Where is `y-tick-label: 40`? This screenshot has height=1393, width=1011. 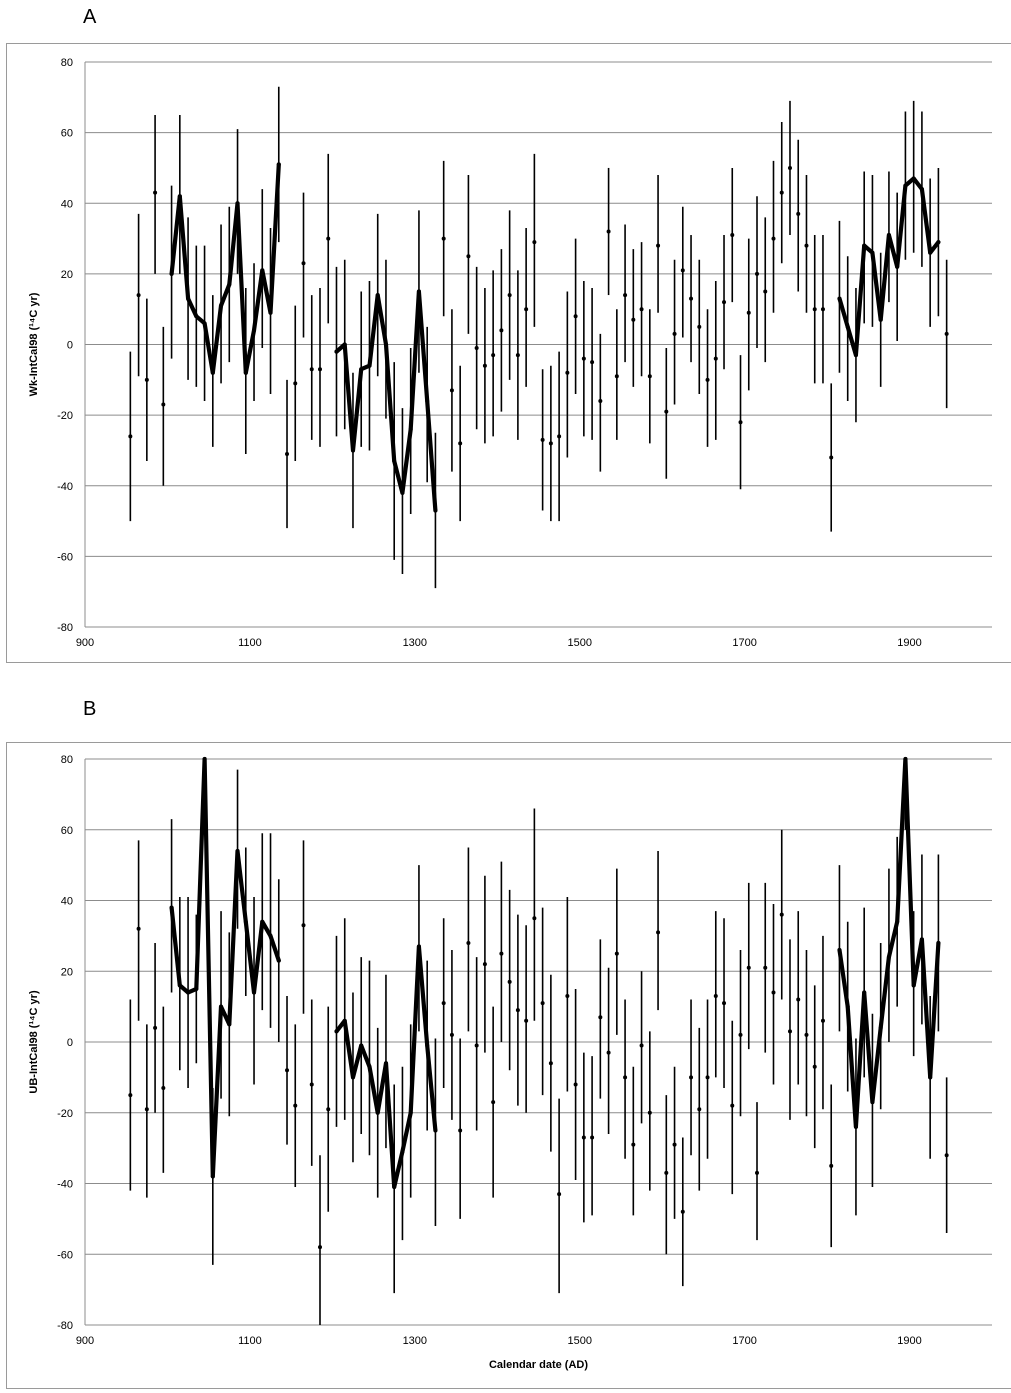 y-tick-label: 40 is located at coordinates (67, 204).